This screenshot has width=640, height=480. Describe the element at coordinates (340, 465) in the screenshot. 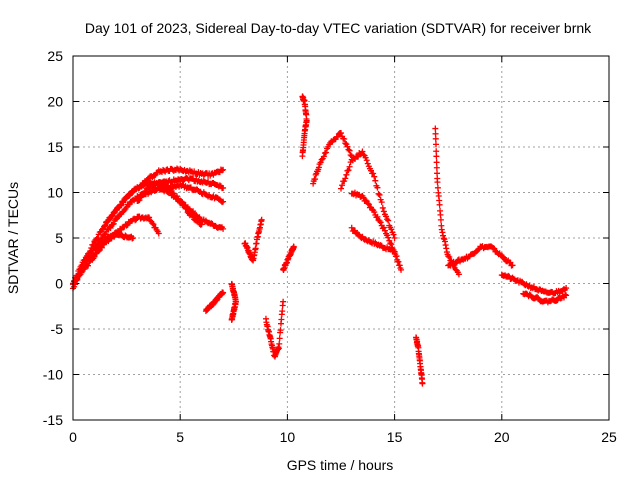

I see `x-axis-label: GPS time / hours` at that location.